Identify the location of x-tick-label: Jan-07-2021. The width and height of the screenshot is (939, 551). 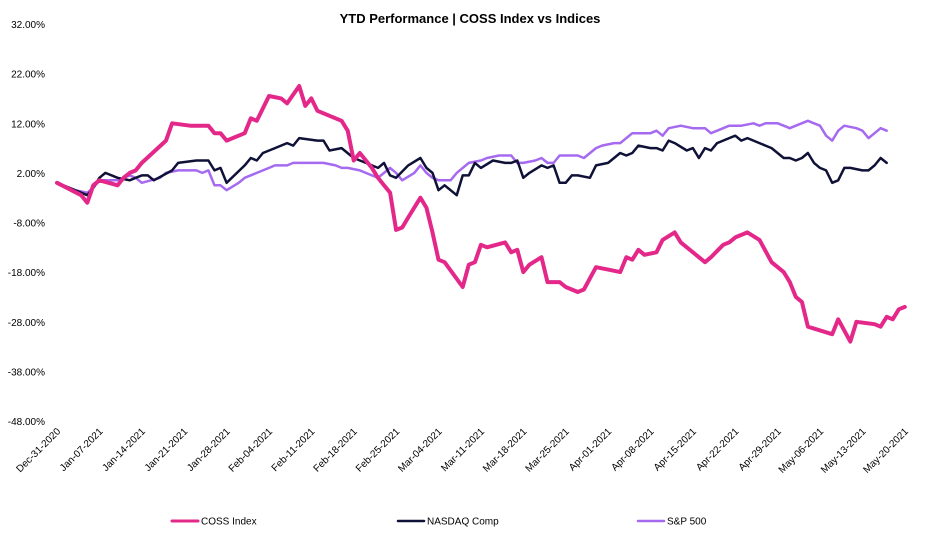
(82, 450).